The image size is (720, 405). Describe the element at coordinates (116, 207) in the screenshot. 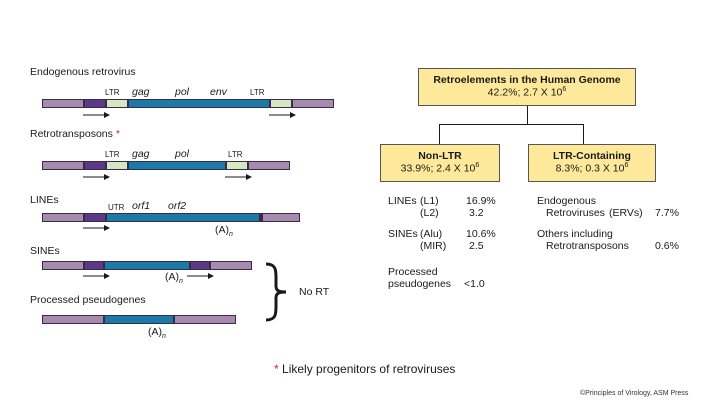

I see `lines-utr: UTR` at that location.